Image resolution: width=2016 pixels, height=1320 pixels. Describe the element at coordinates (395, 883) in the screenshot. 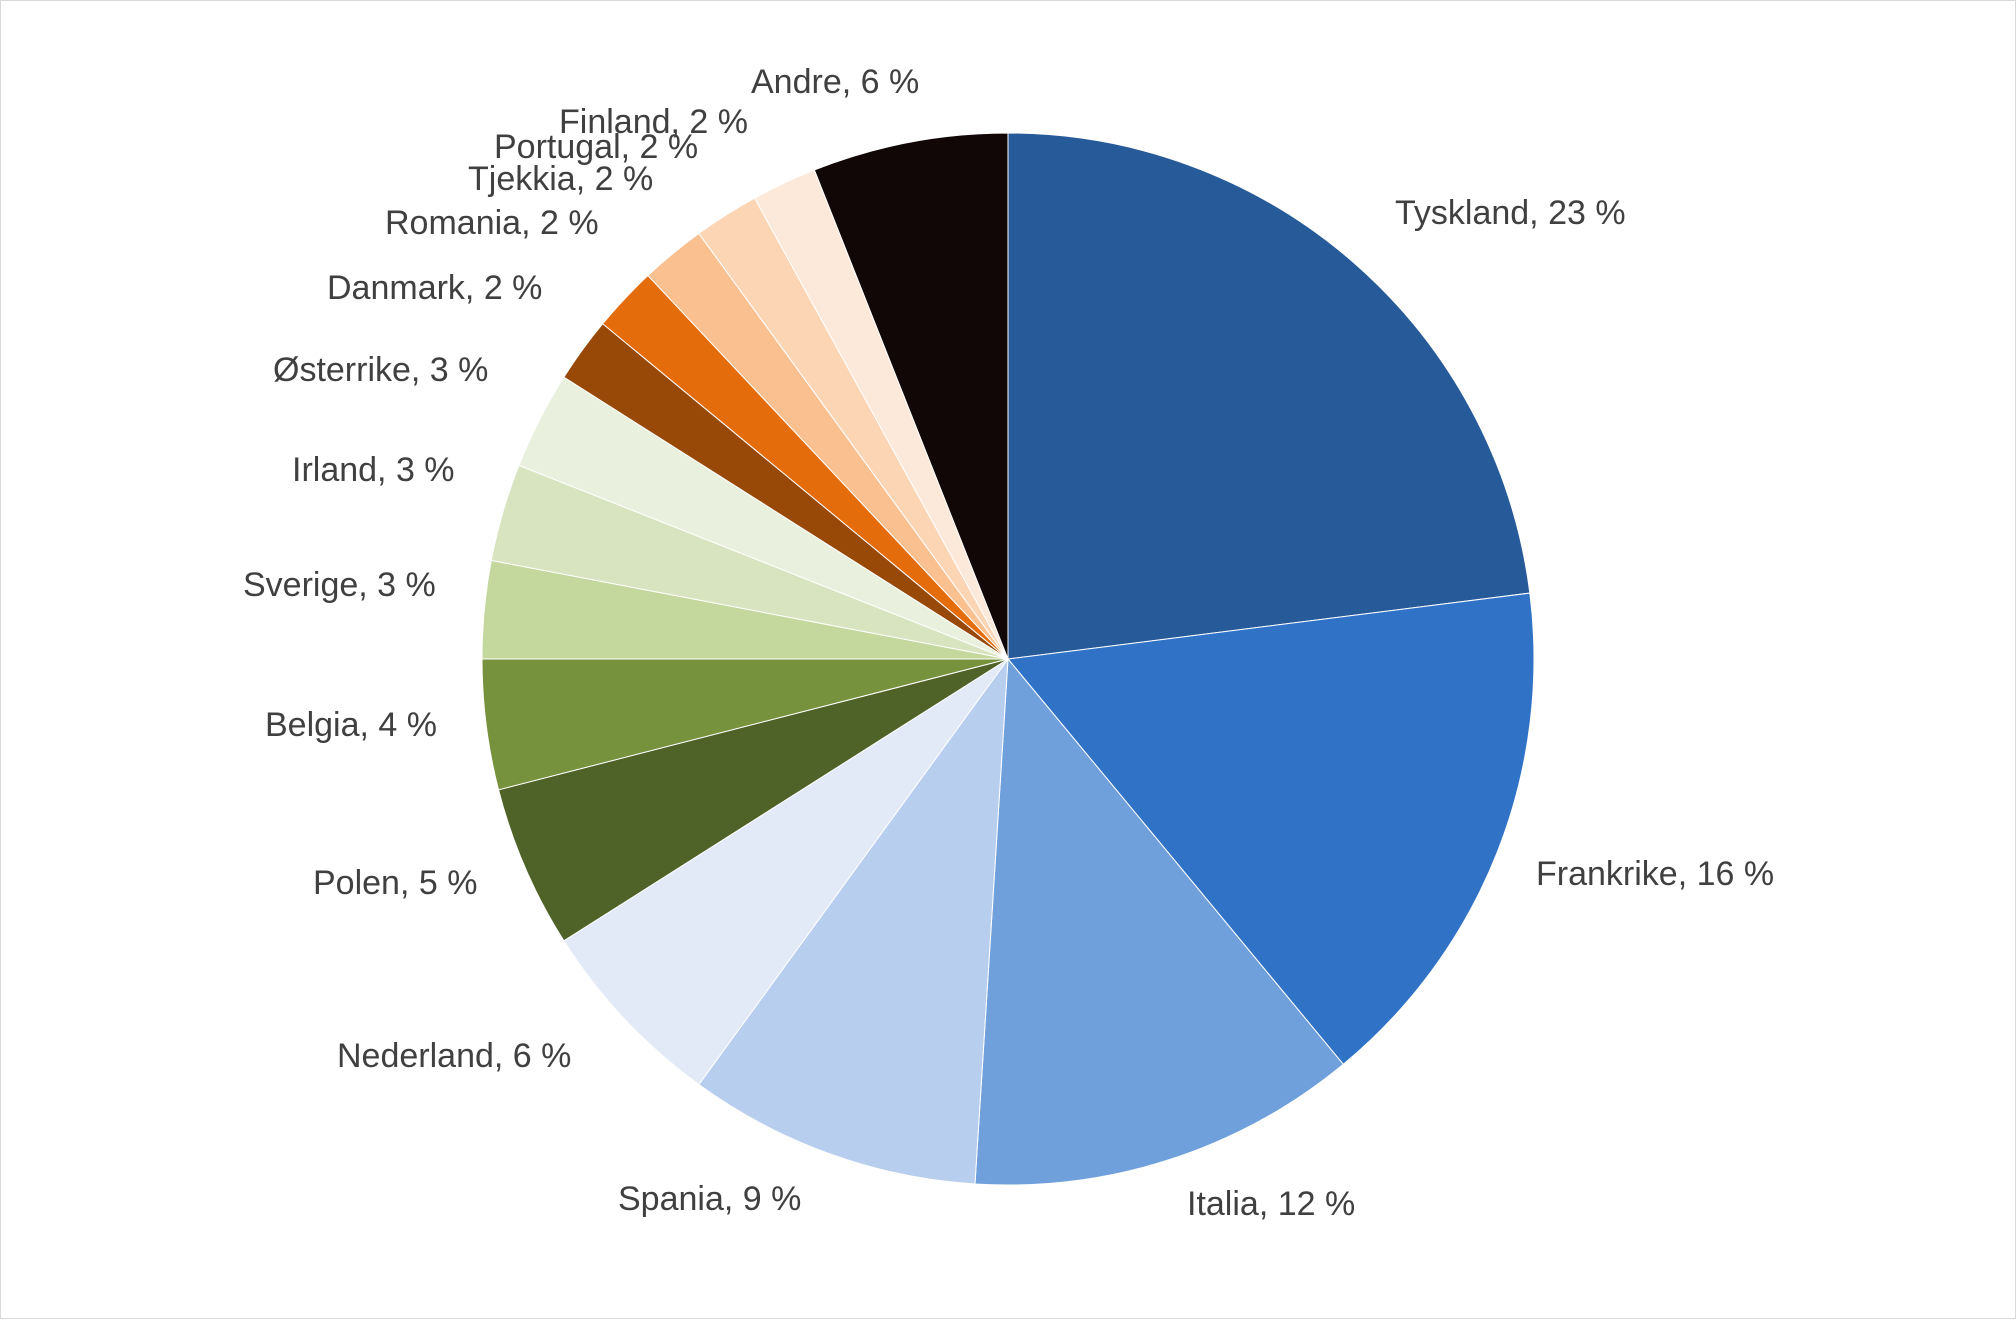

I see `data-label-polen: Polen, 5 %` at that location.